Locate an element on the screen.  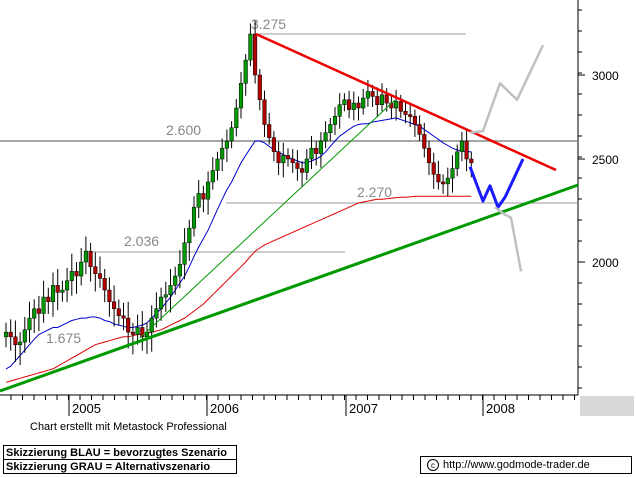
annotation-2036: 2.036 is located at coordinates (141, 241).